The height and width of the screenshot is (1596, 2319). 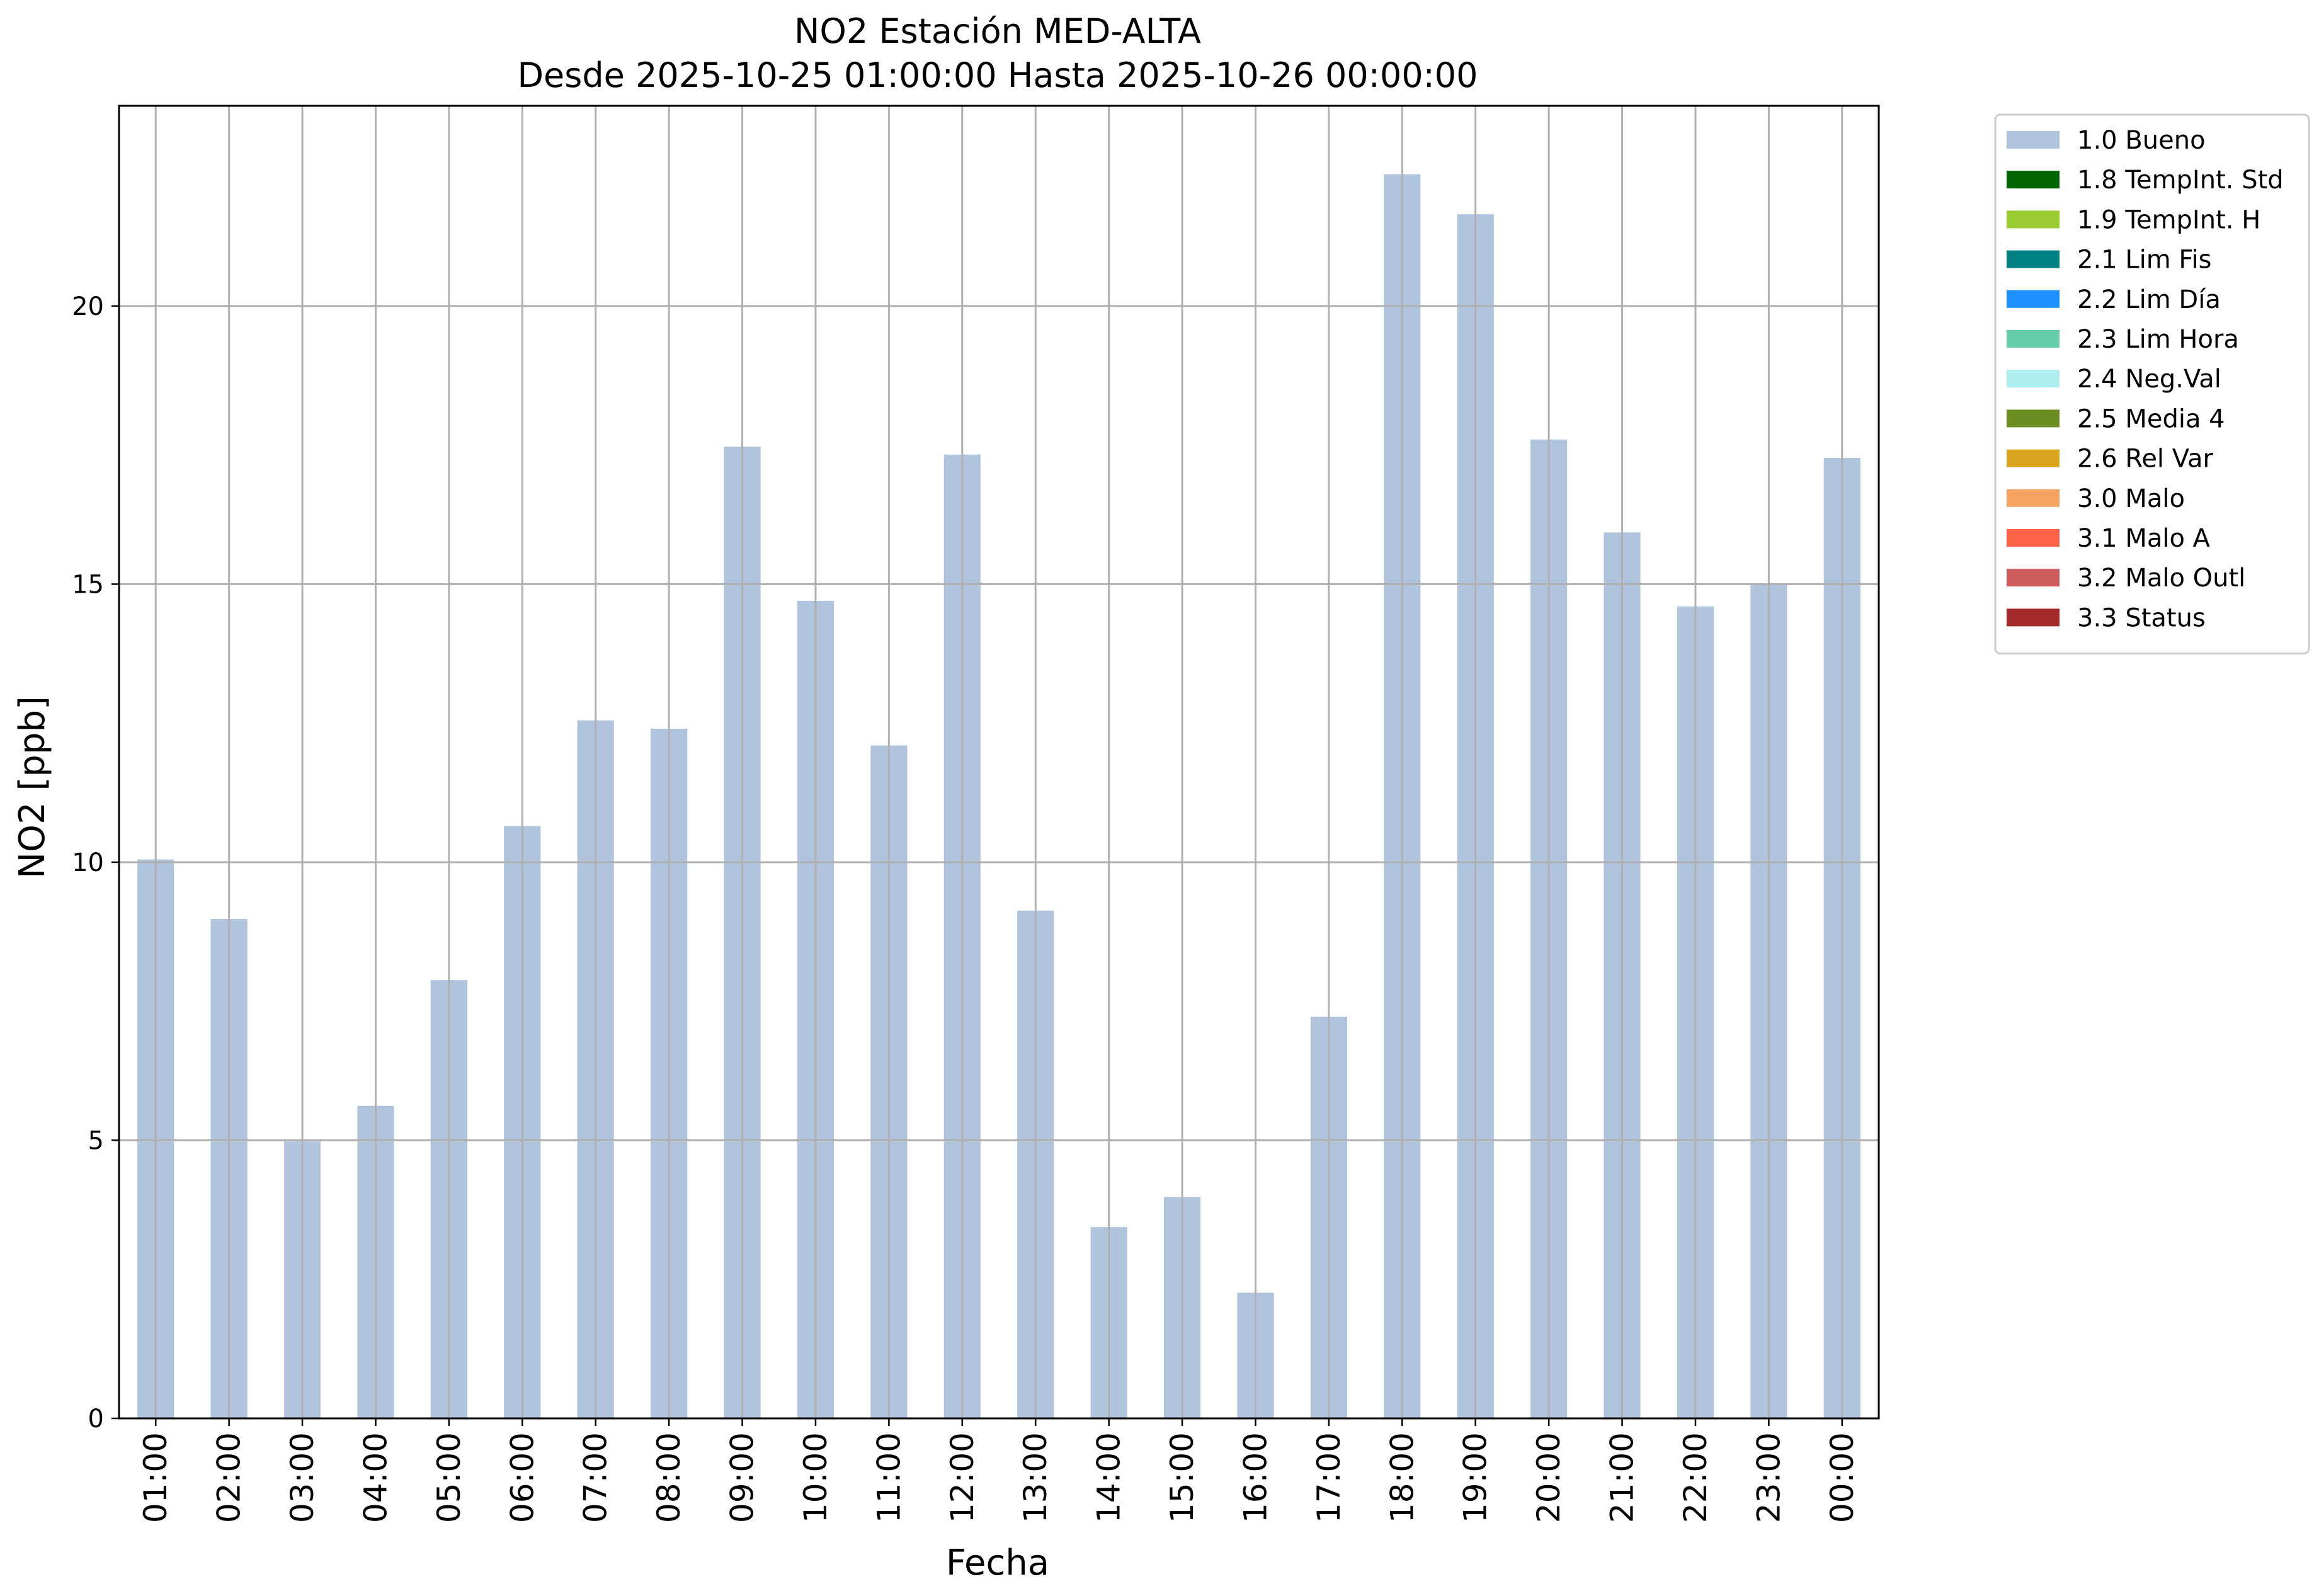 What do you see at coordinates (302, 1477) in the screenshot?
I see `x-tick-label: 03:00` at bounding box center [302, 1477].